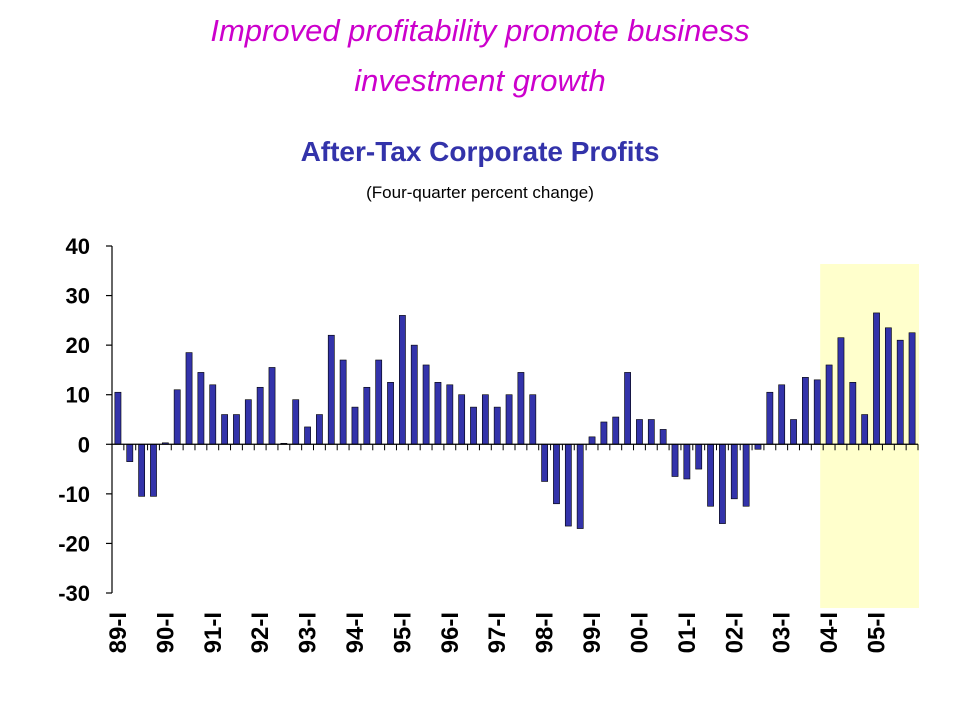  Describe the element at coordinates (78, 395) in the screenshot. I see `y-tick-label: 10` at that location.